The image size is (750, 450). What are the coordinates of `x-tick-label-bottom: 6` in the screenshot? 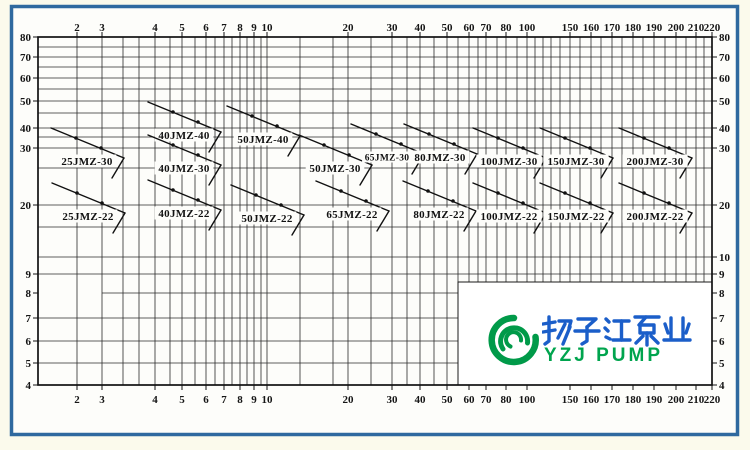 It's located at (206, 400).